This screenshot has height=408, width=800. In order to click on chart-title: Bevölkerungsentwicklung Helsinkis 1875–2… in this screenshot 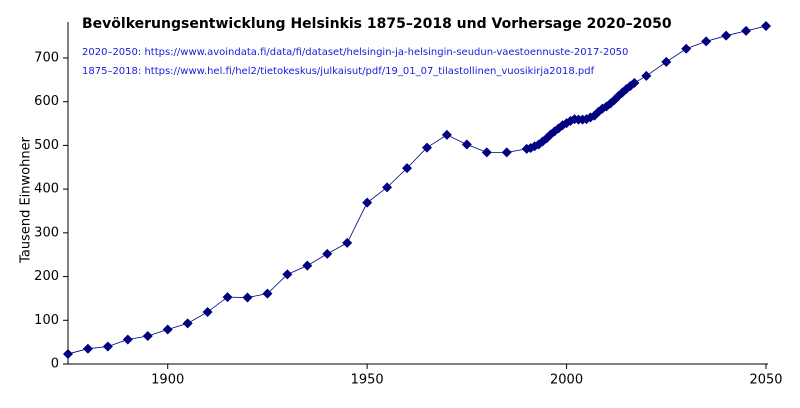, I will do `click(377, 24)`.